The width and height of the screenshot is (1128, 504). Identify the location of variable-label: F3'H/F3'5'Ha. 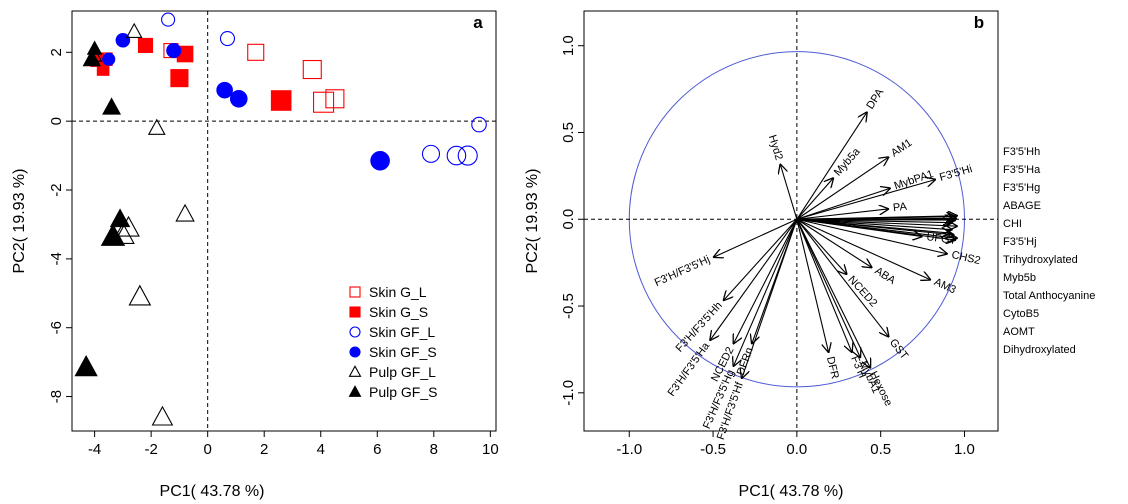
(689, 369).